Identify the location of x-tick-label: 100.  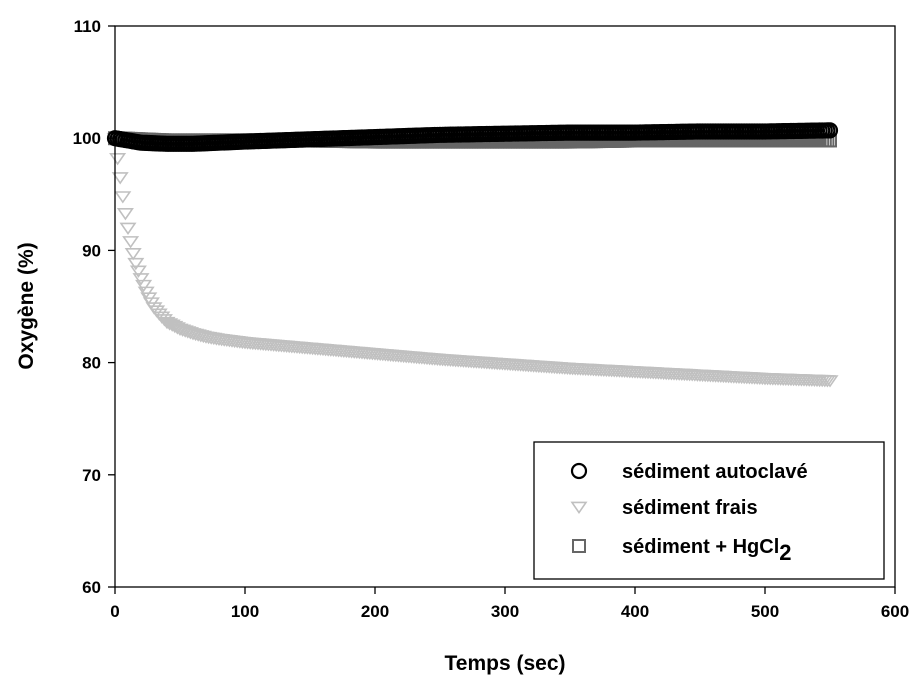
(245, 611).